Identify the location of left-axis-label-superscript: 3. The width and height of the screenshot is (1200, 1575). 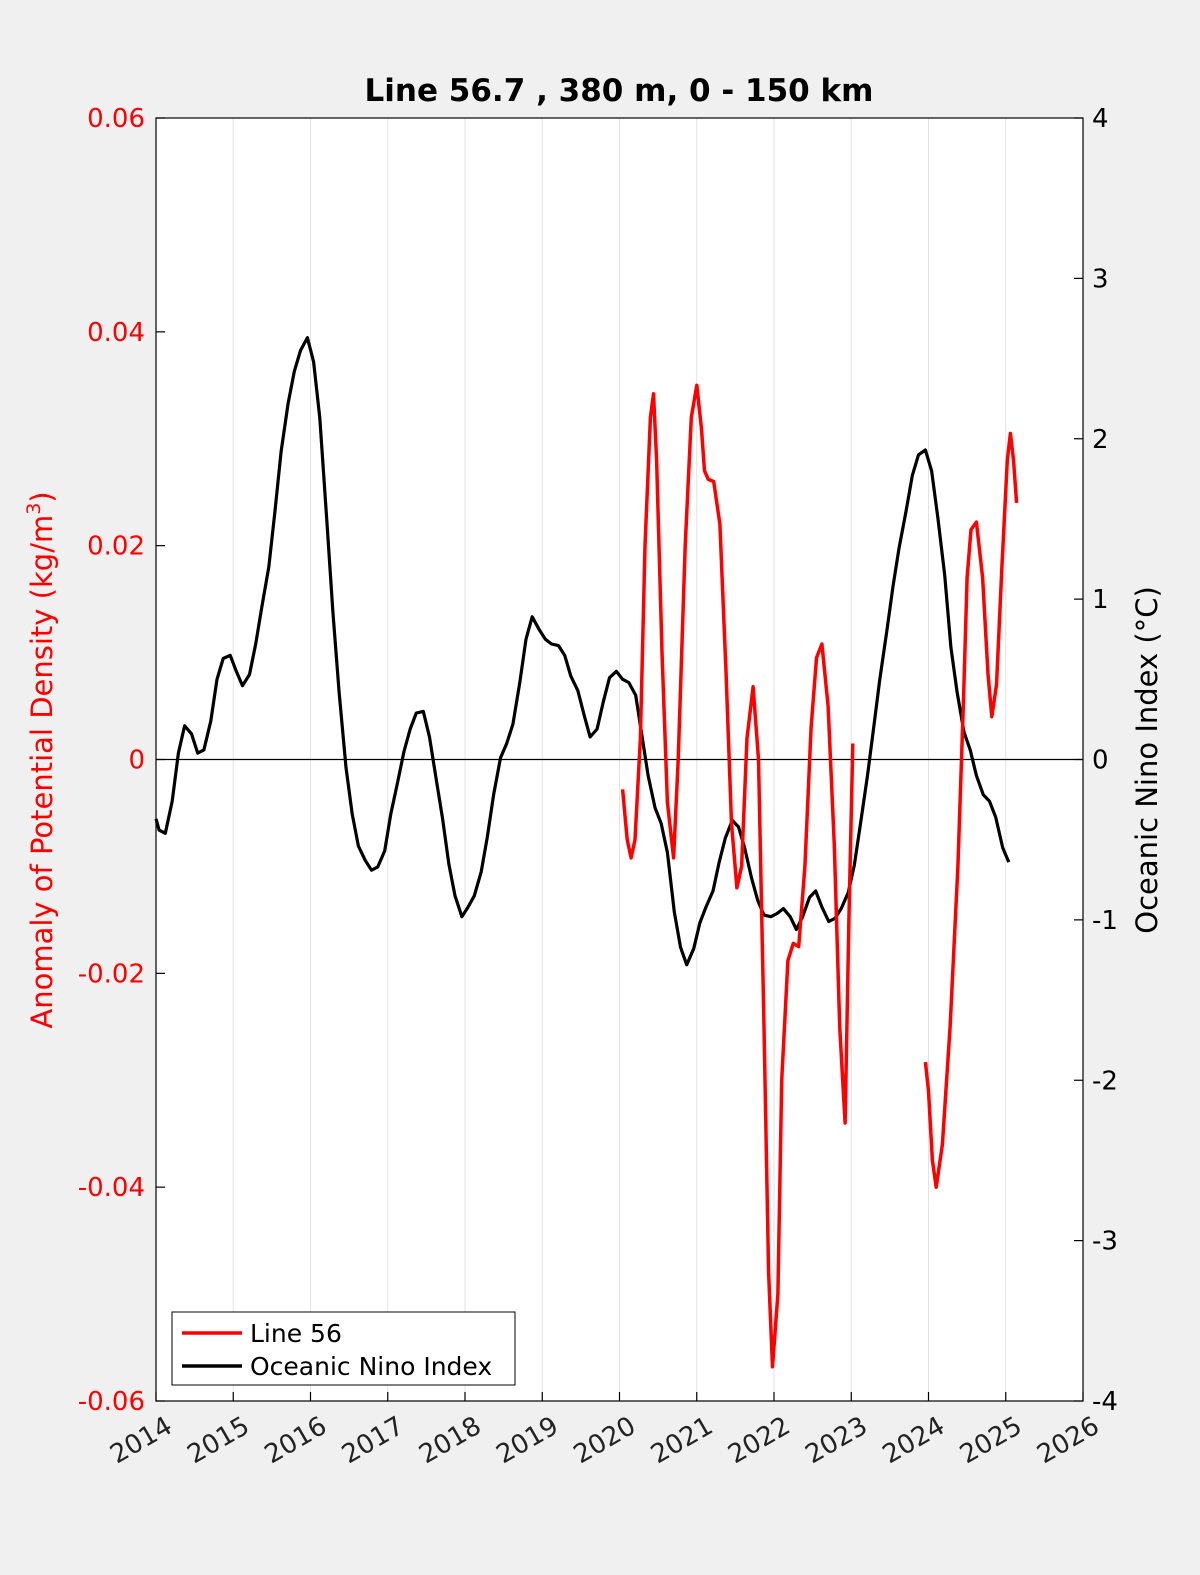
(34, 509).